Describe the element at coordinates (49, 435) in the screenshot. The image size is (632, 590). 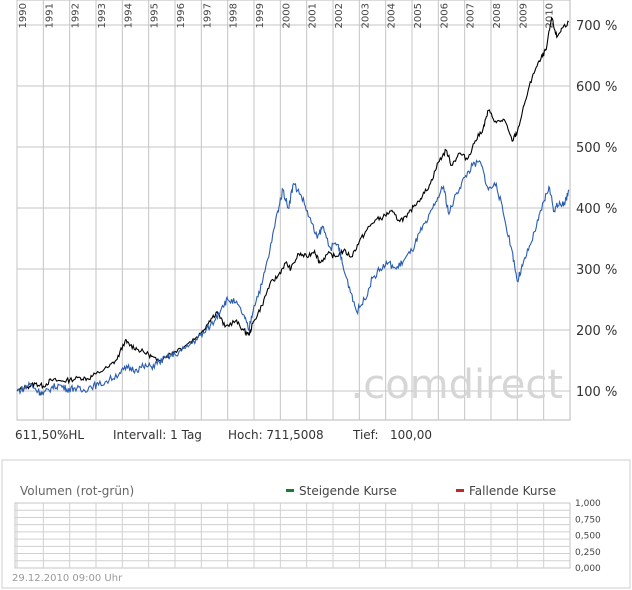
I see `stat-hl: 611,50%HL` at that location.